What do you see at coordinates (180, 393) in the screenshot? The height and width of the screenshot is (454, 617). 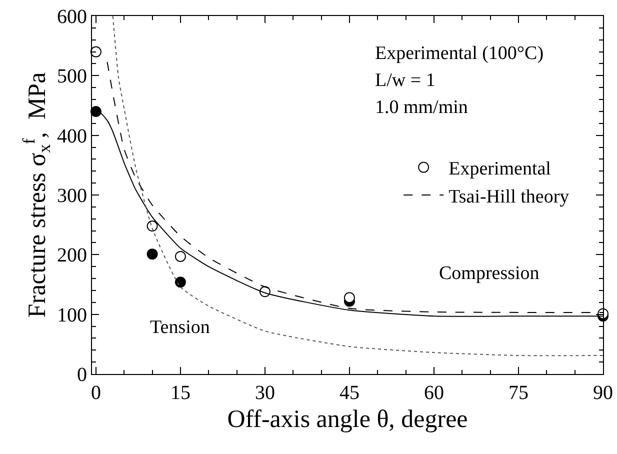 I see `x-tick-label: 15` at bounding box center [180, 393].